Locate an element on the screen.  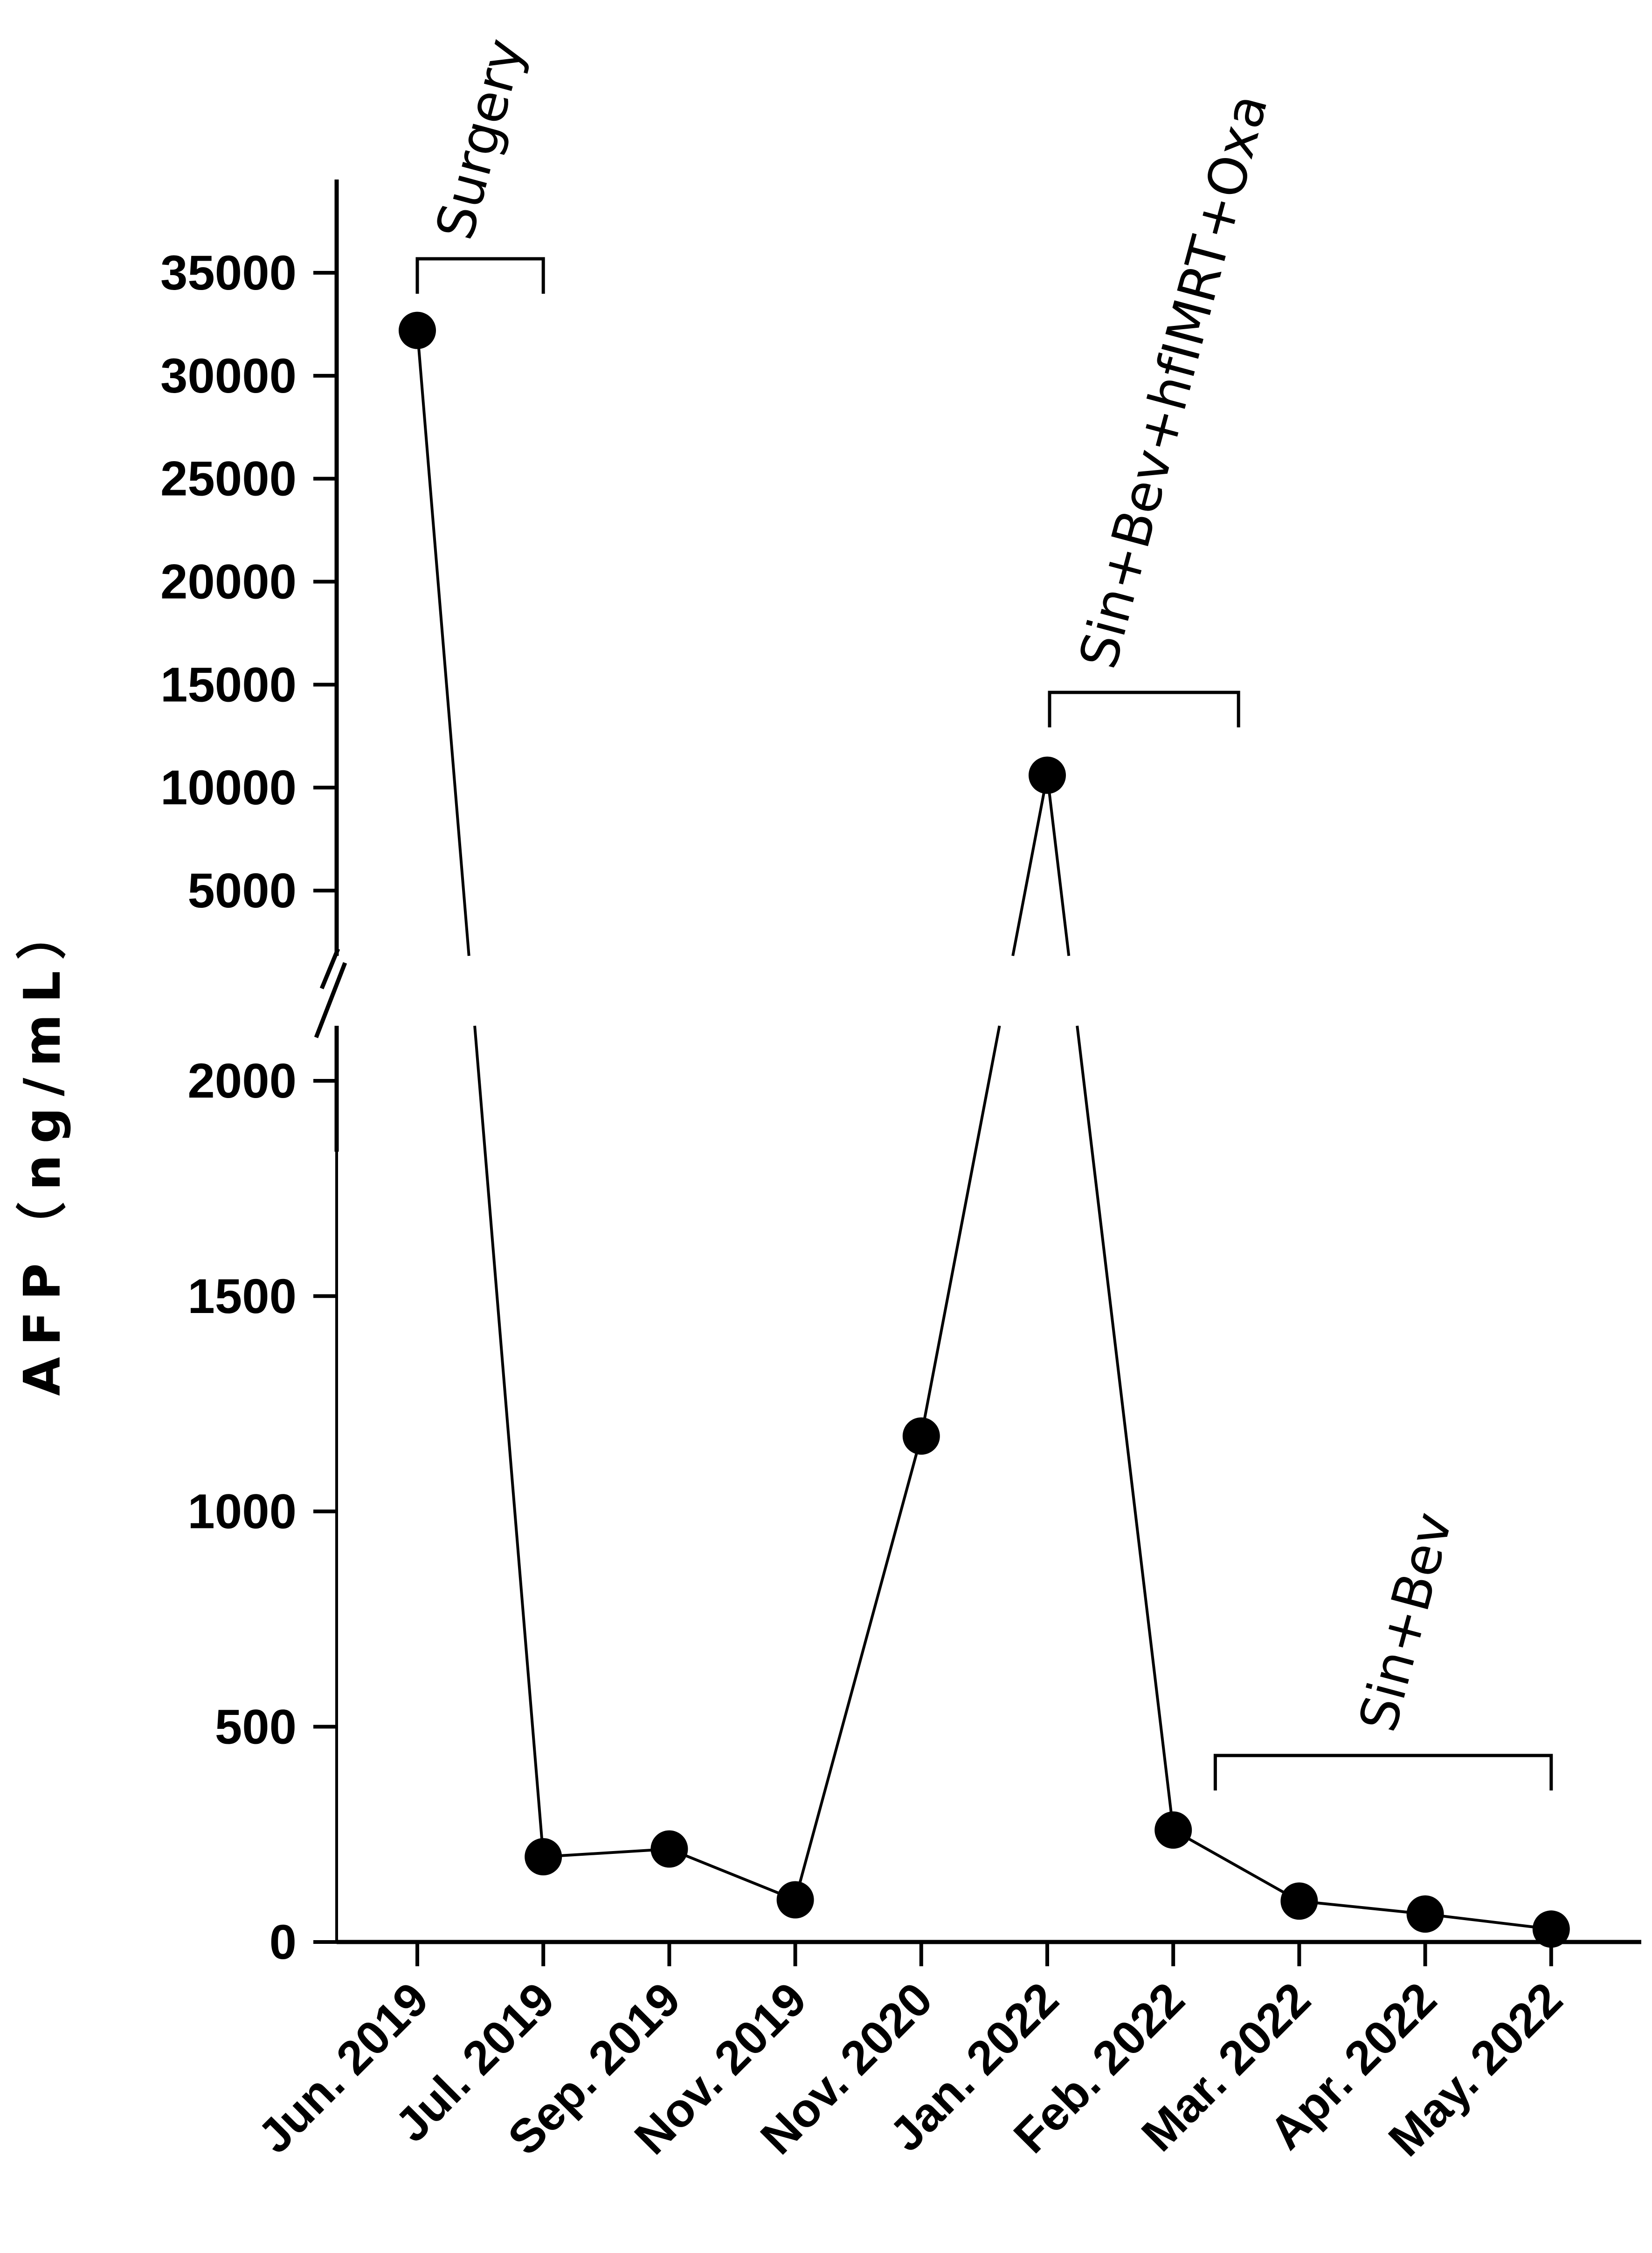
y-tick-label: 5000 is located at coordinates (242, 891).